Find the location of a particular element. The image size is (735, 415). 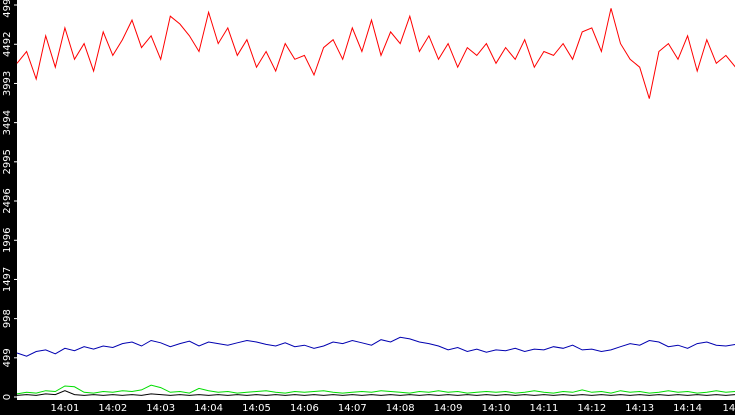

x-tick-label: 14:11 is located at coordinates (543, 408).